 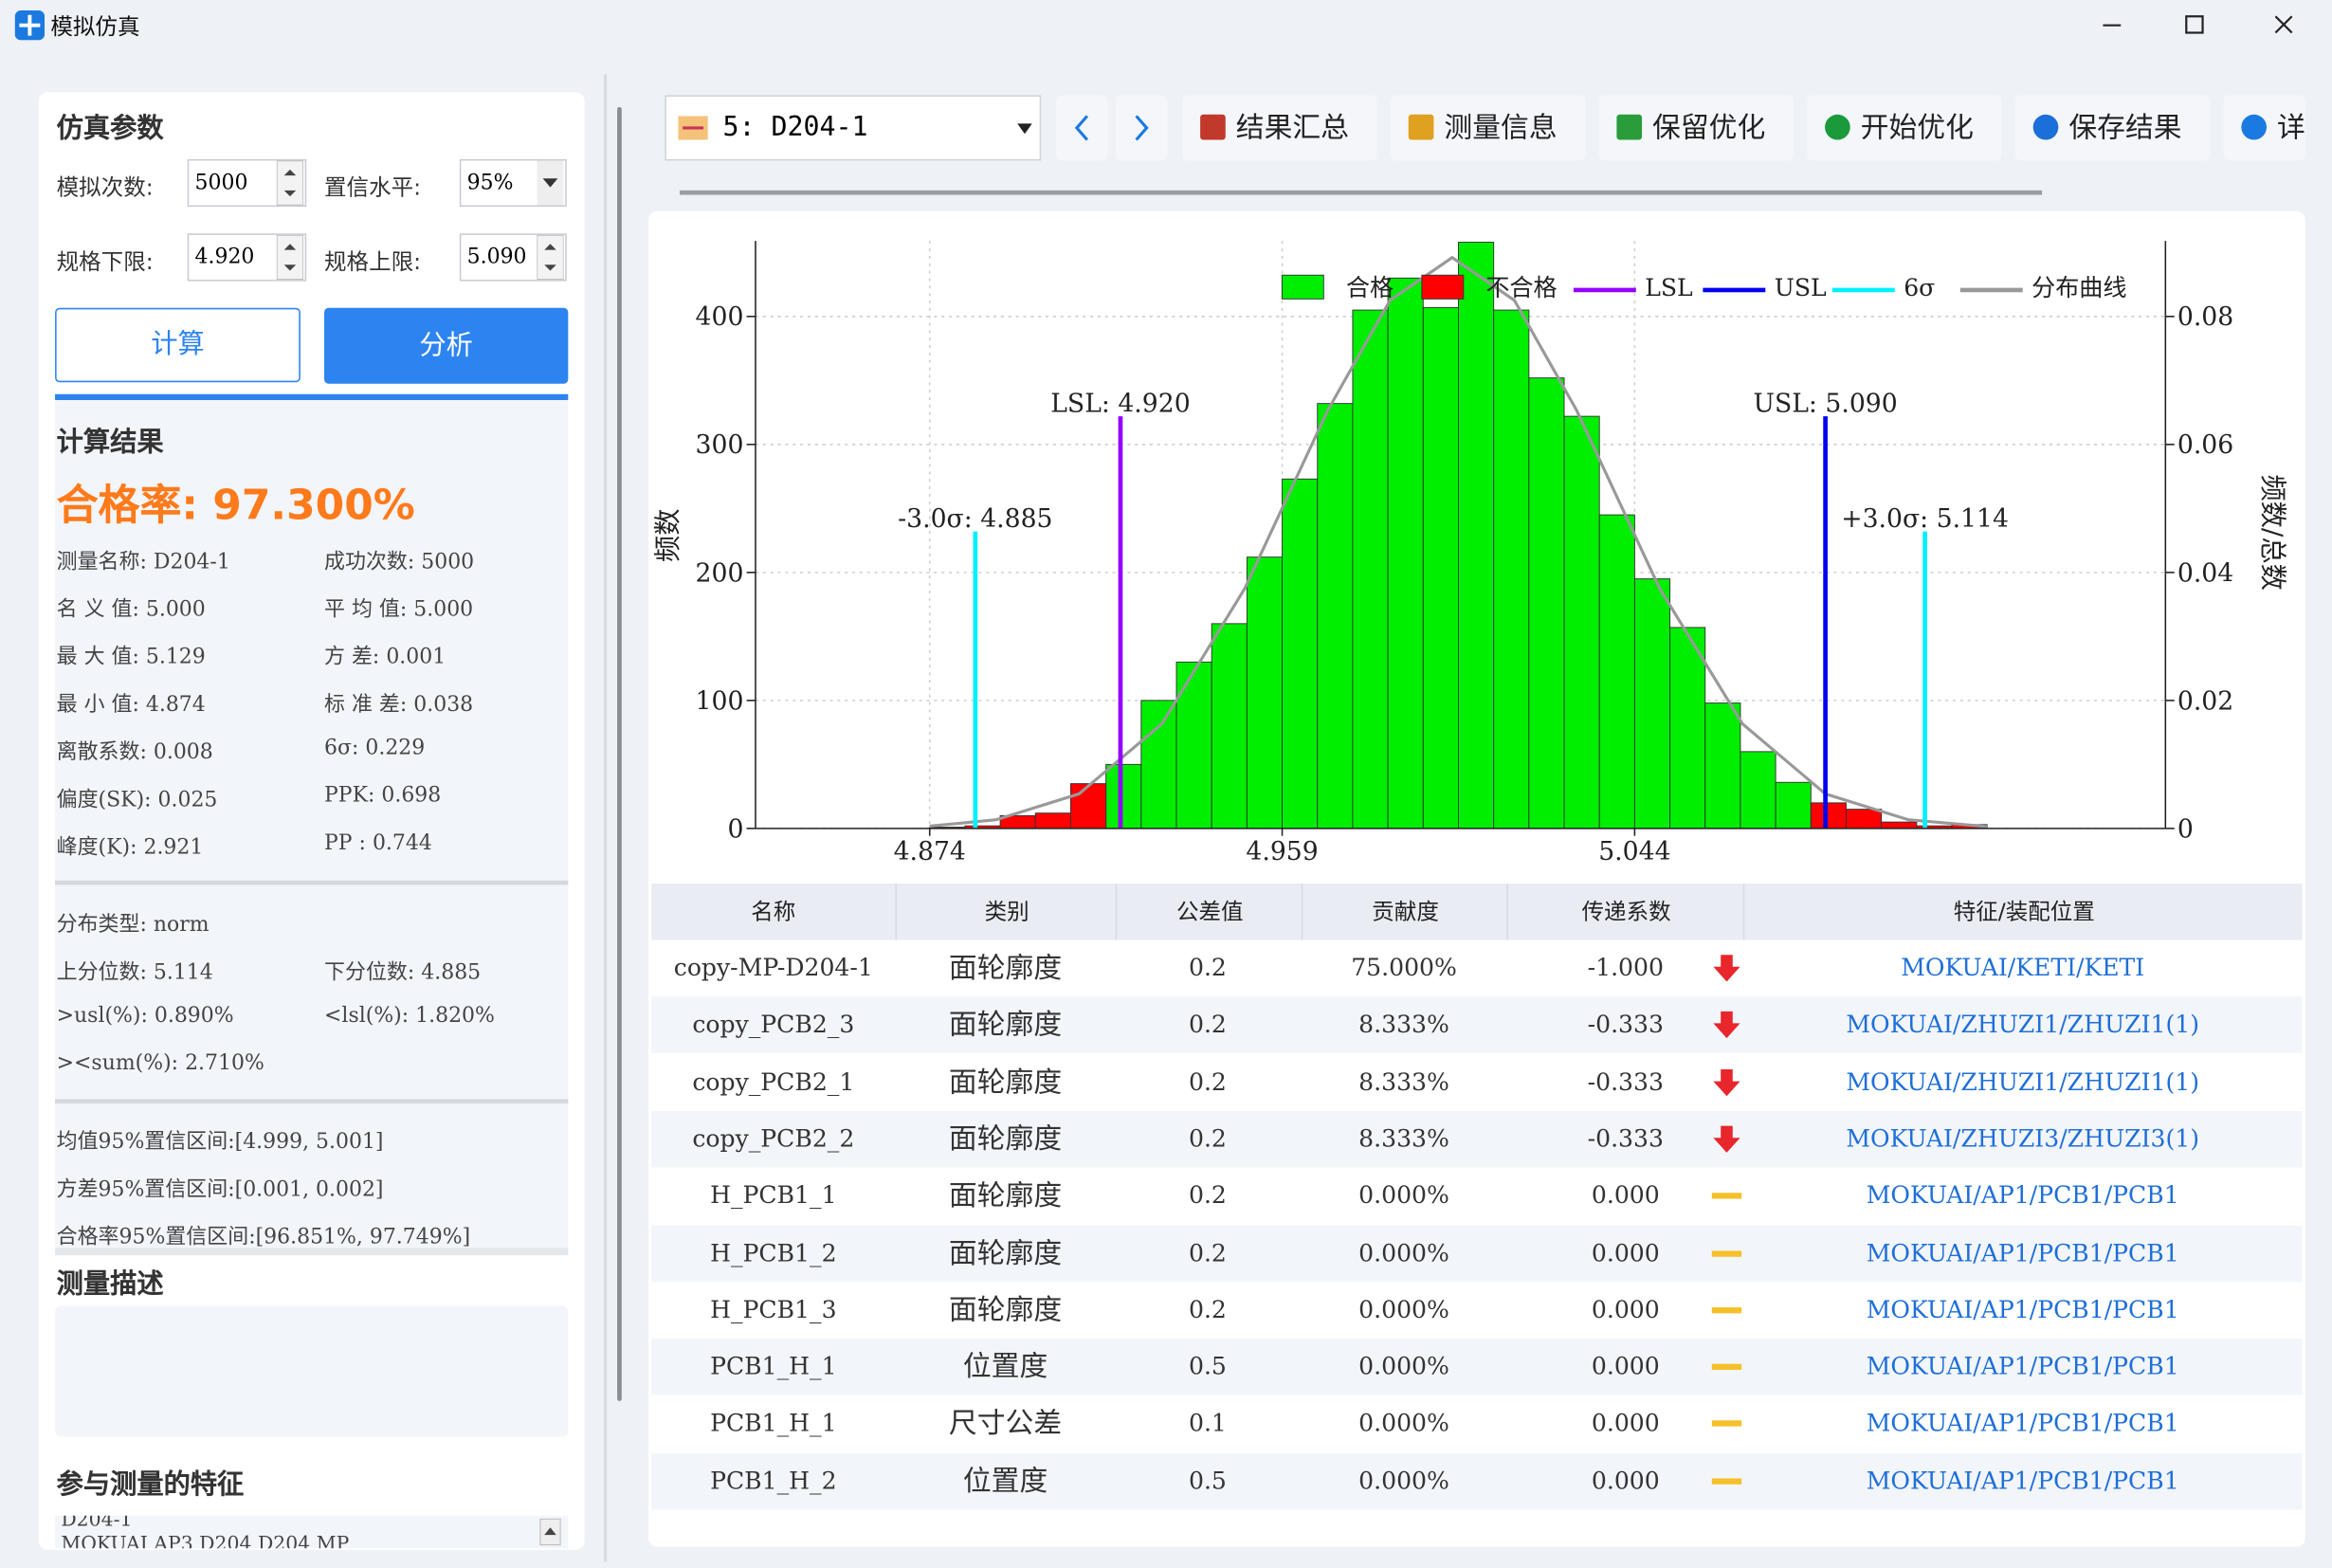 I want to click on reference-label: +3.0σ: 5.114, so click(x=1925, y=519).